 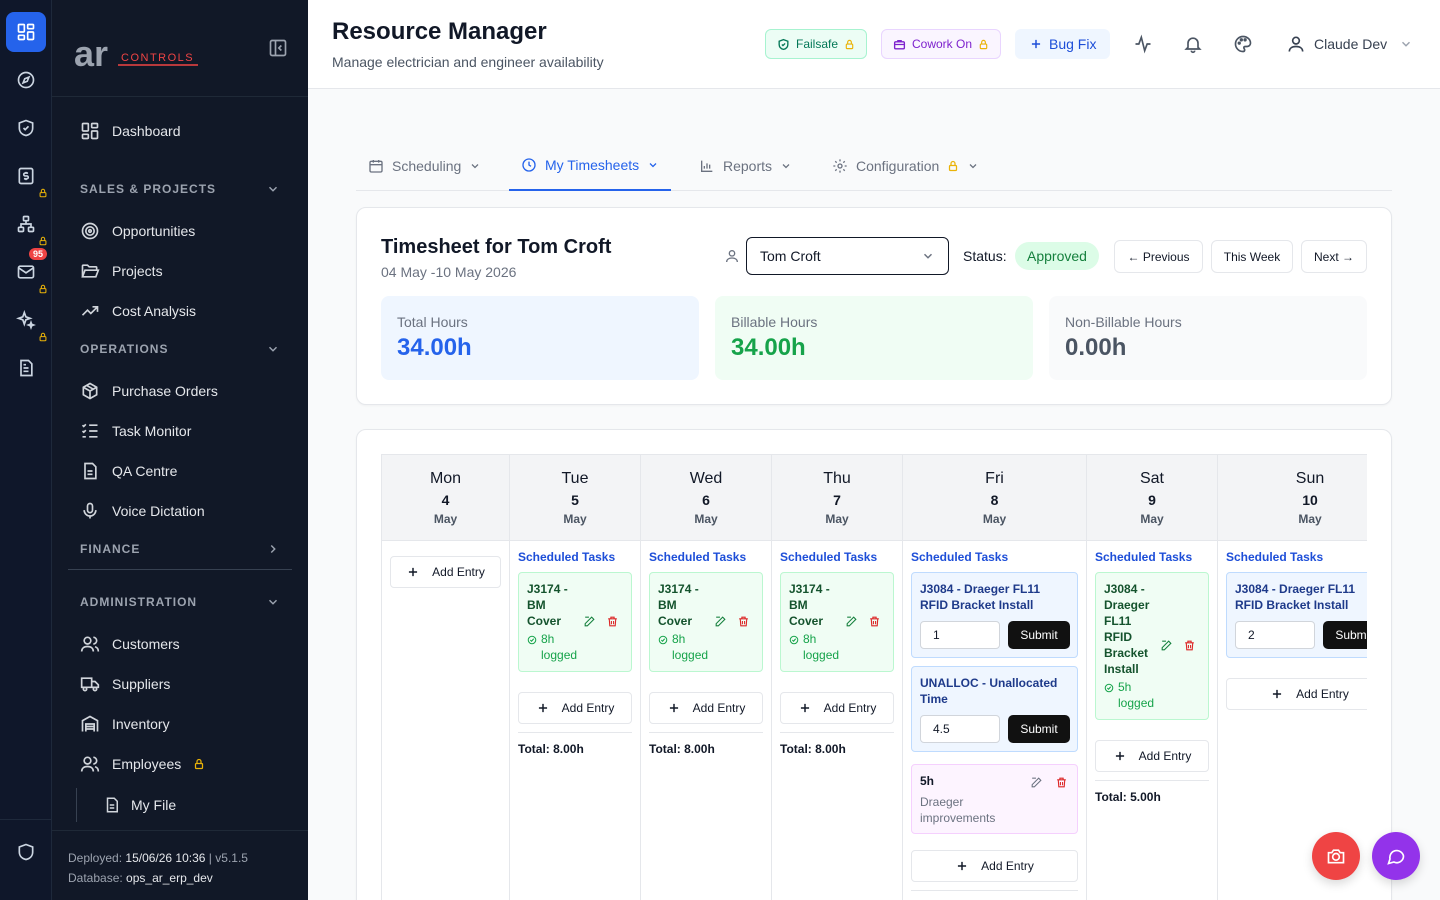 What do you see at coordinates (1152, 792) in the screenshot?
I see `day-total: Total: 5.00h` at bounding box center [1152, 792].